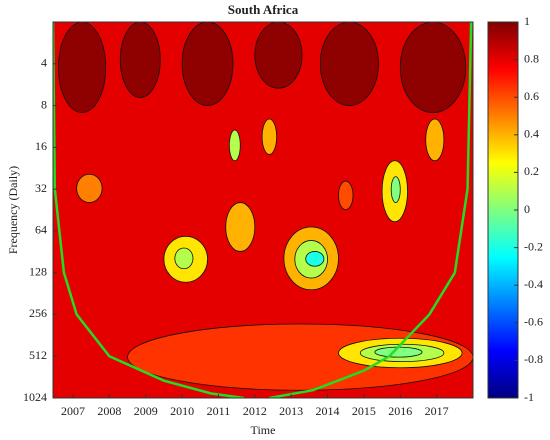 This screenshot has width=550, height=440. I want to click on x-tick-label: 2007, so click(73, 411).